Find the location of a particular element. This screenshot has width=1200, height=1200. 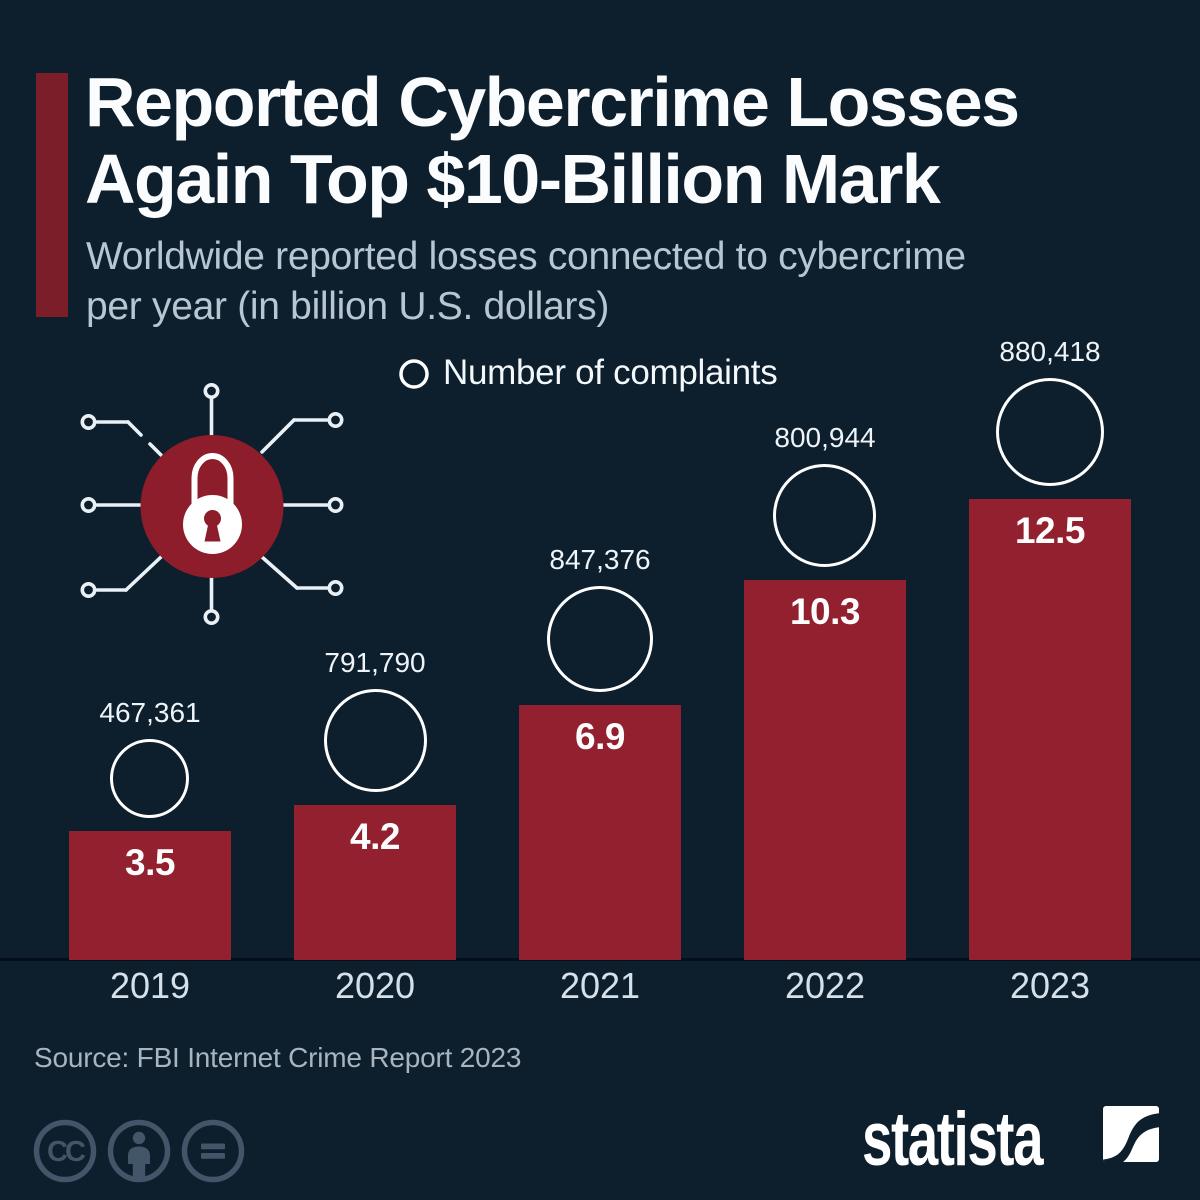

bar-2019 is located at coordinates (150, 895).